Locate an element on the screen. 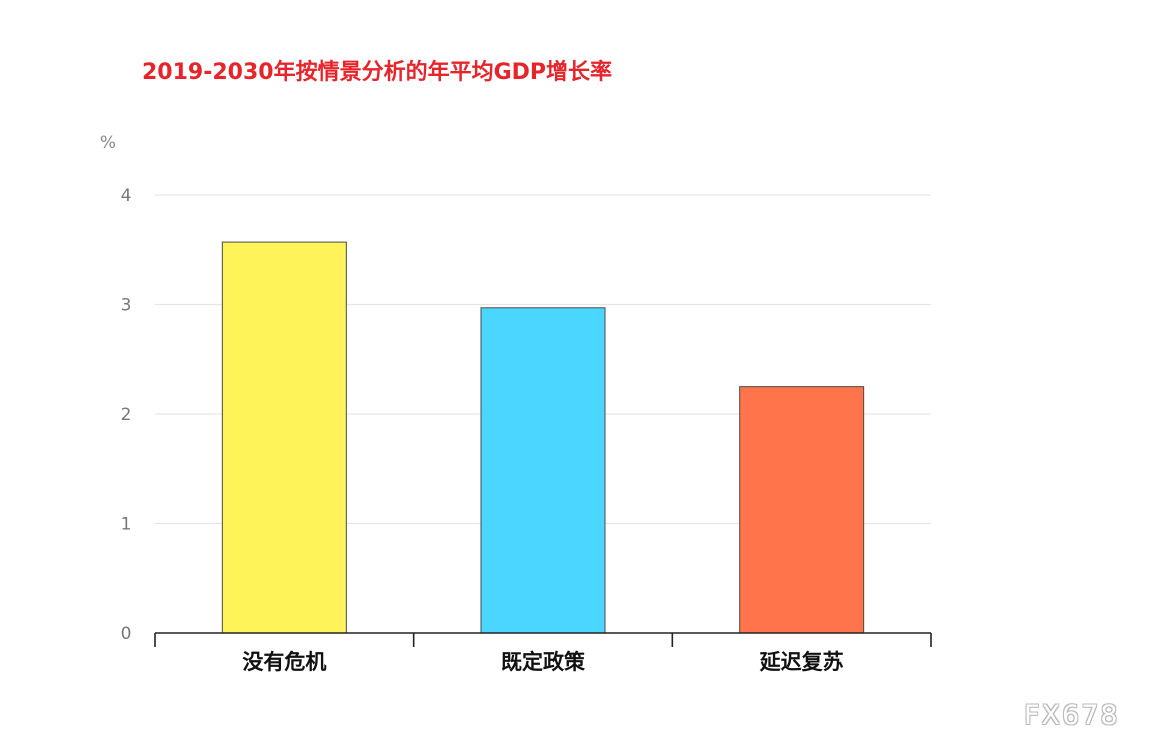 The width and height of the screenshot is (1154, 751). y-axis-unit-label: % is located at coordinates (108, 143).